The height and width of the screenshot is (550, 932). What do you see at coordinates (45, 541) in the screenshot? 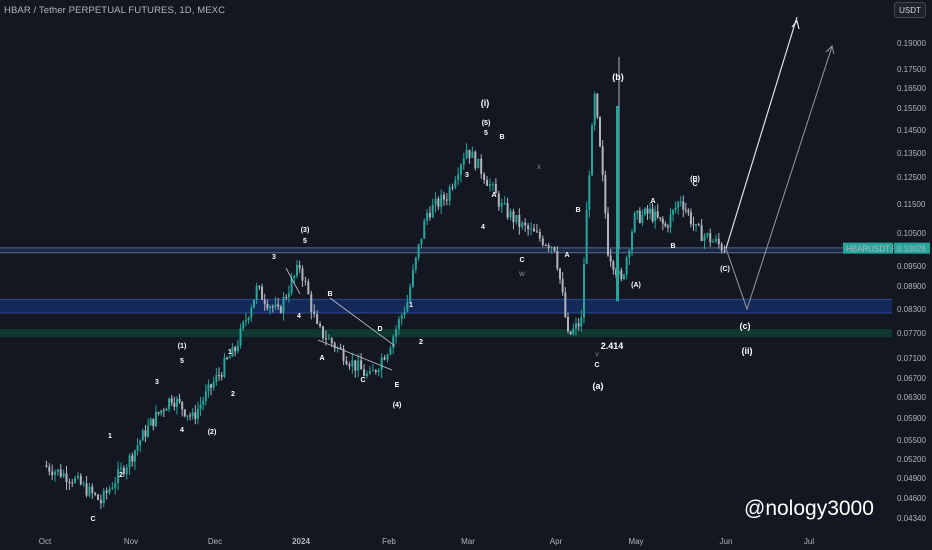
I see `time-tick-label: Oct` at bounding box center [45, 541].